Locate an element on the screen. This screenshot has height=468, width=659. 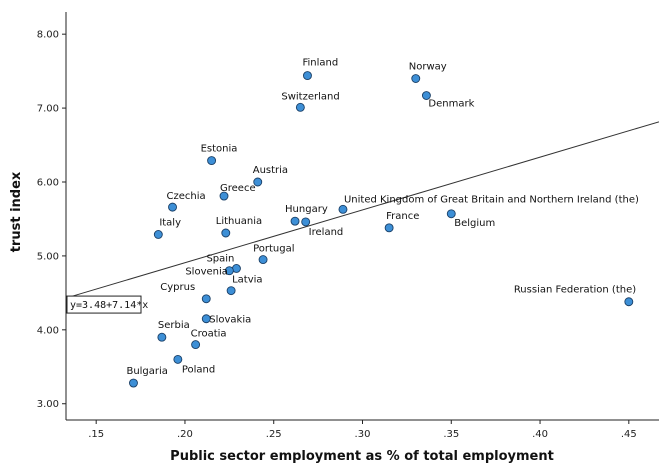
x-tick-label: .35 is located at coordinates (451, 434).